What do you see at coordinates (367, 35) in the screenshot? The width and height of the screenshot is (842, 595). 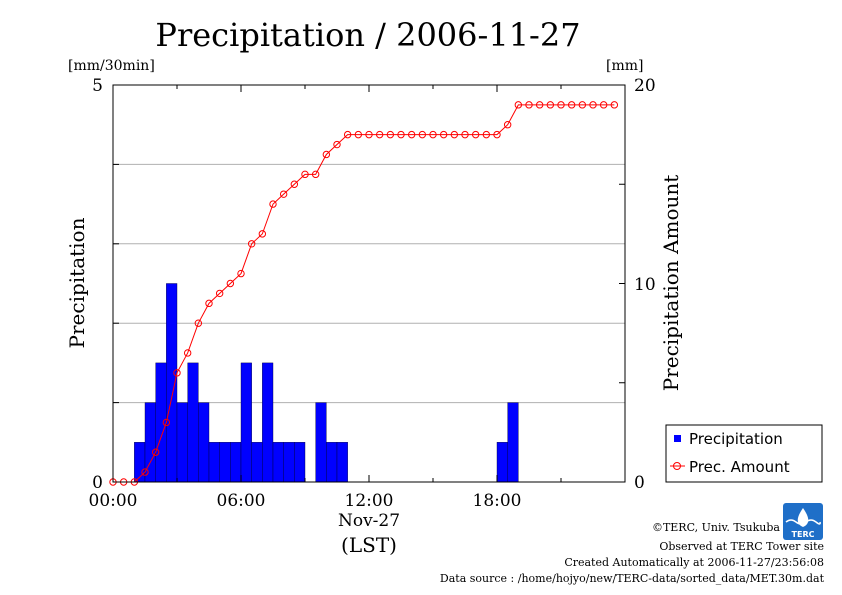 I see `chart-title: Precipitation / 2006-11-27` at bounding box center [367, 35].